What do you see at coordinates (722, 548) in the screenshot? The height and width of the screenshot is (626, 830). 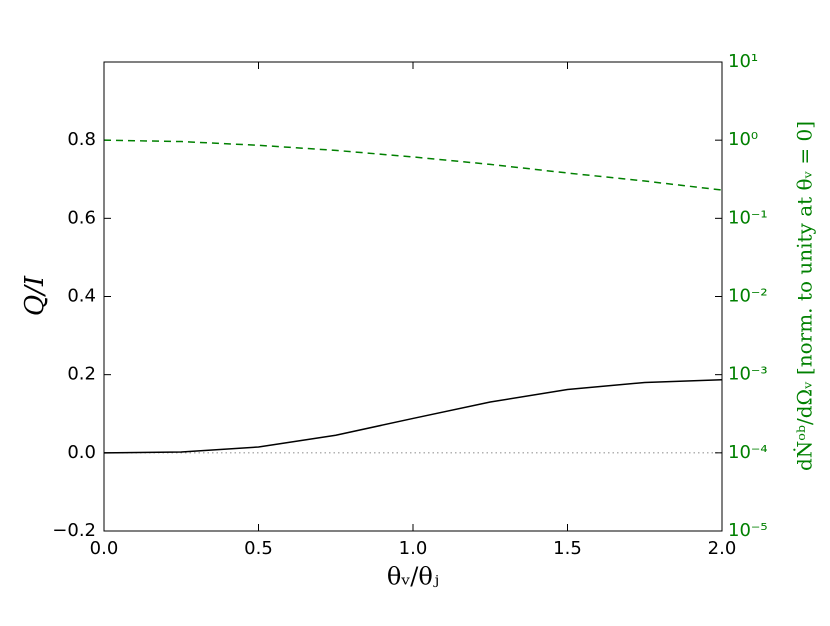 I see `x-tick-label: 2.0` at bounding box center [722, 548].